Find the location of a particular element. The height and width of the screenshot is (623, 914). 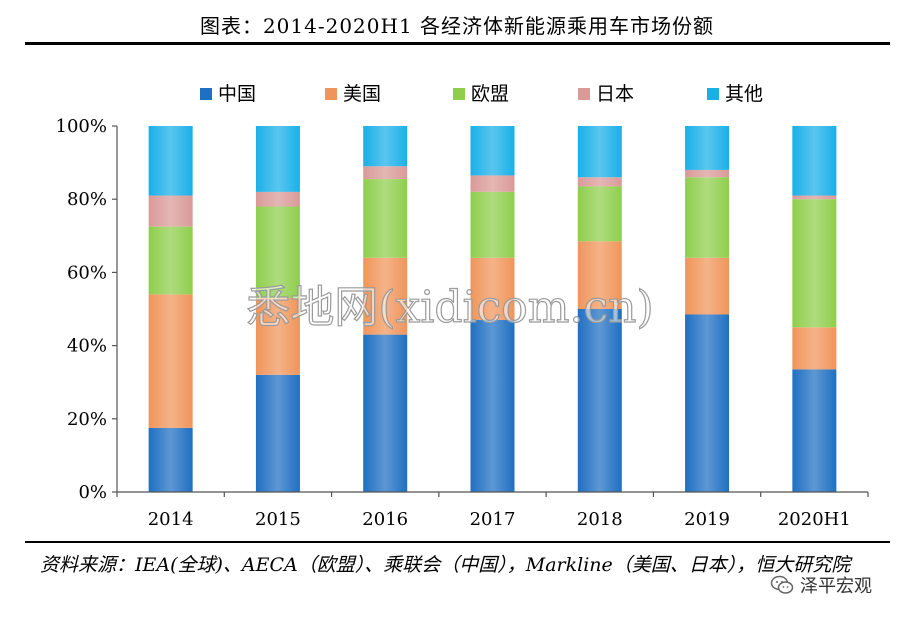

x-tick-label: 2018 is located at coordinates (600, 519).